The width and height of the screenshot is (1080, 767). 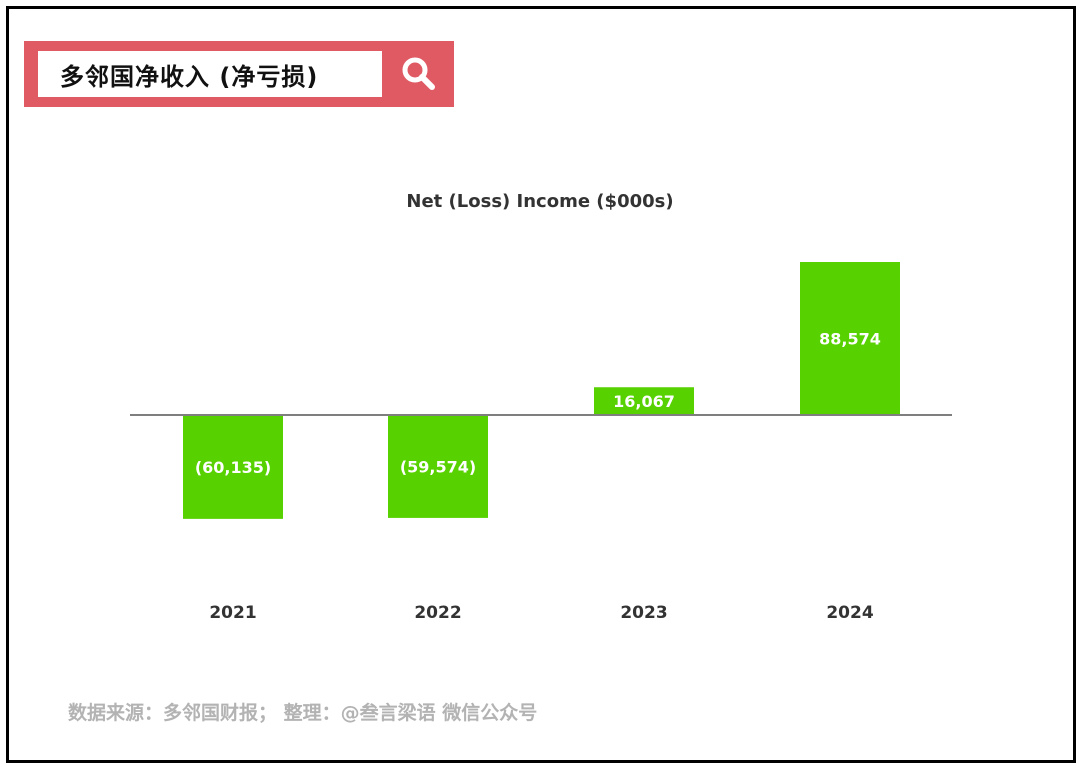 I want to click on bar-2024, so click(x=850, y=338).